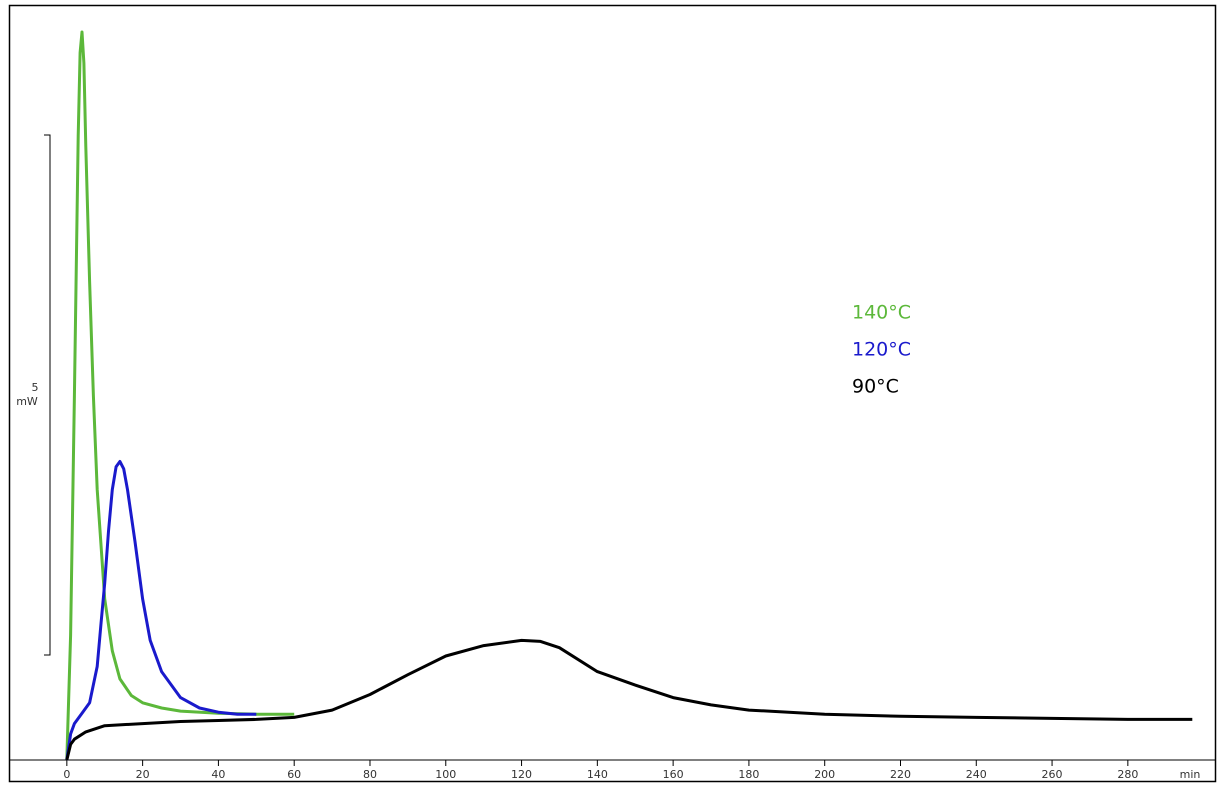 The height and width of the screenshot is (787, 1221). Describe the element at coordinates (294, 774) in the screenshot. I see `x-tick-label: 60` at that location.